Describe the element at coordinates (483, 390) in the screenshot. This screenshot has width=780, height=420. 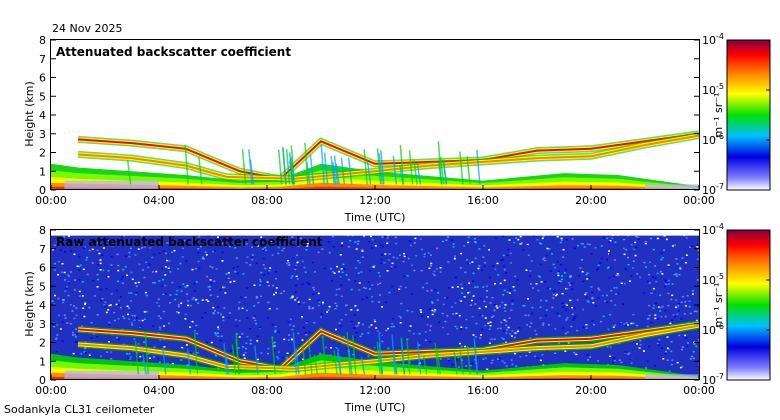
I see `x-tick-label: 16:00` at that location.